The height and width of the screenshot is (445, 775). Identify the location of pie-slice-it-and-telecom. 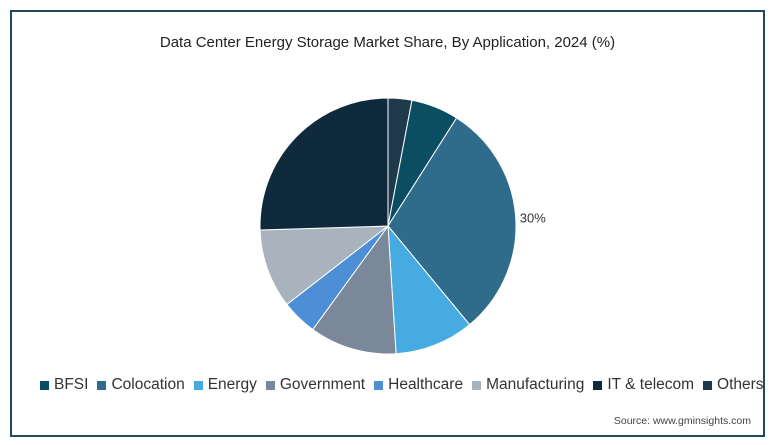
(324, 164).